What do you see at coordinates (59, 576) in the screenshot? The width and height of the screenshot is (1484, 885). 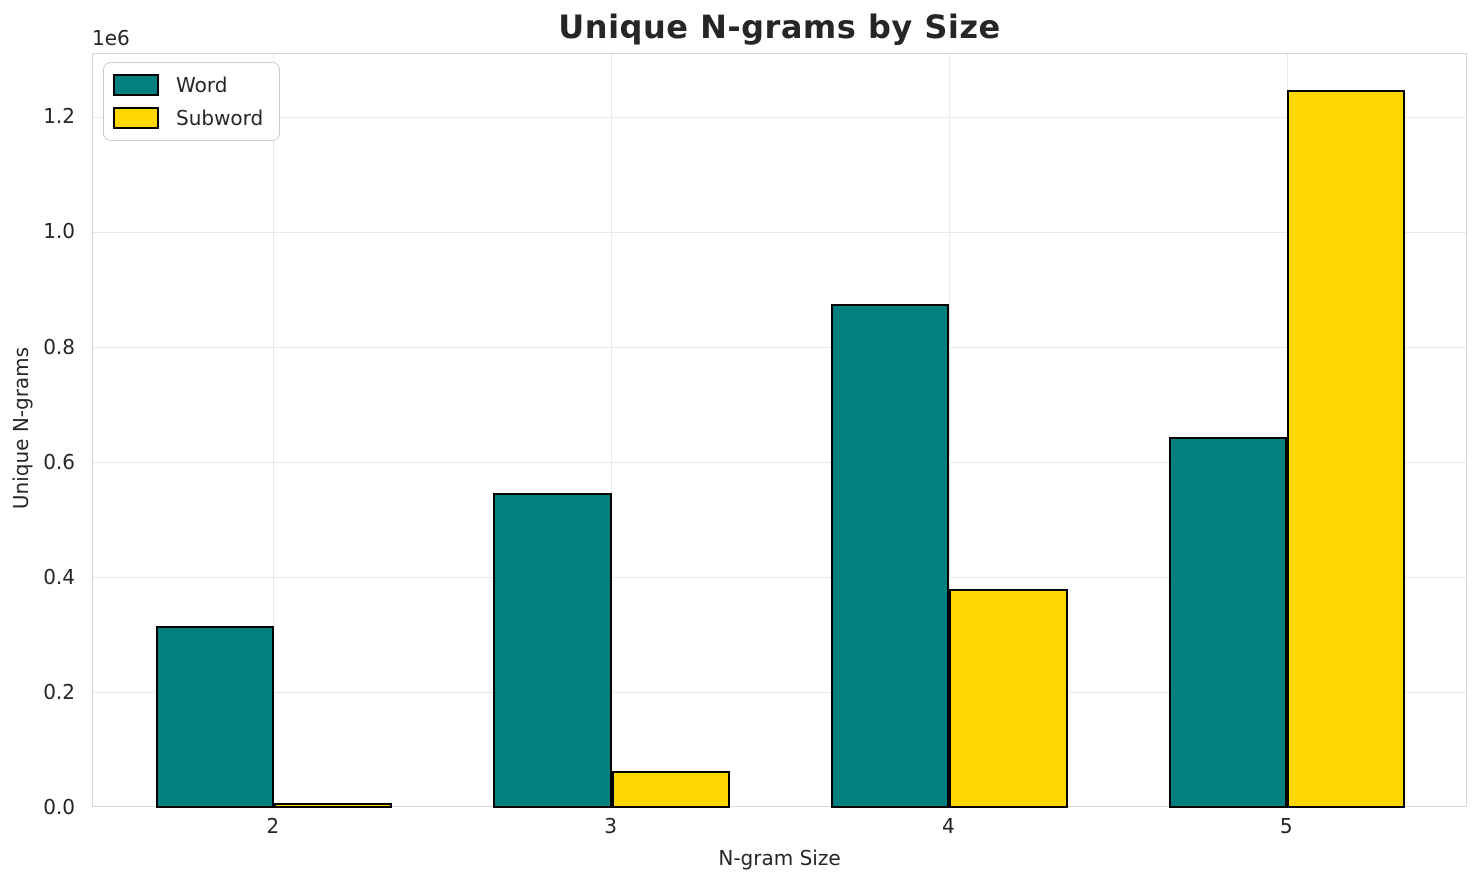 I see `y-tick-label: 0.4` at bounding box center [59, 576].